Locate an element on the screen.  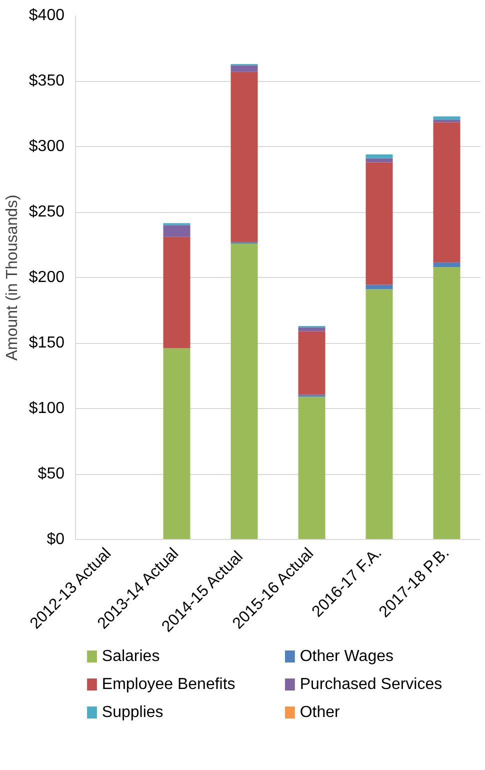
y-tick-label: $50 is located at coordinates (51, 474).